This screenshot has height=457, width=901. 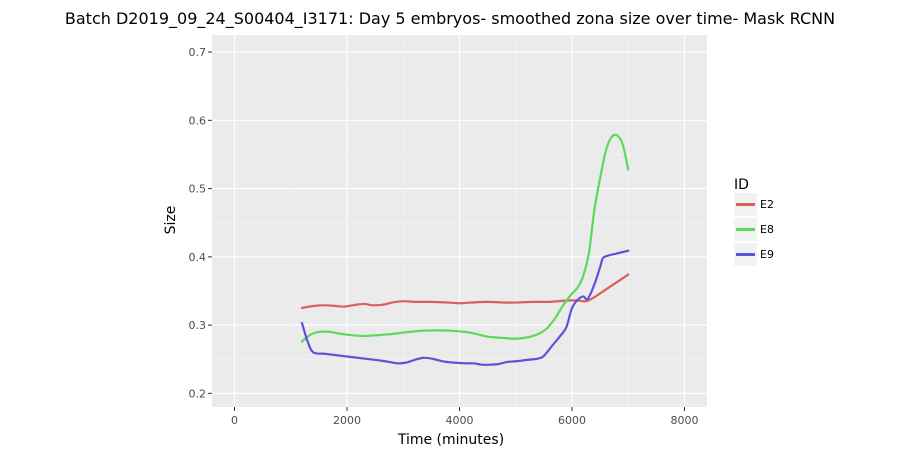 I want to click on legend: ID E2 E8 E9, so click(x=754, y=221).